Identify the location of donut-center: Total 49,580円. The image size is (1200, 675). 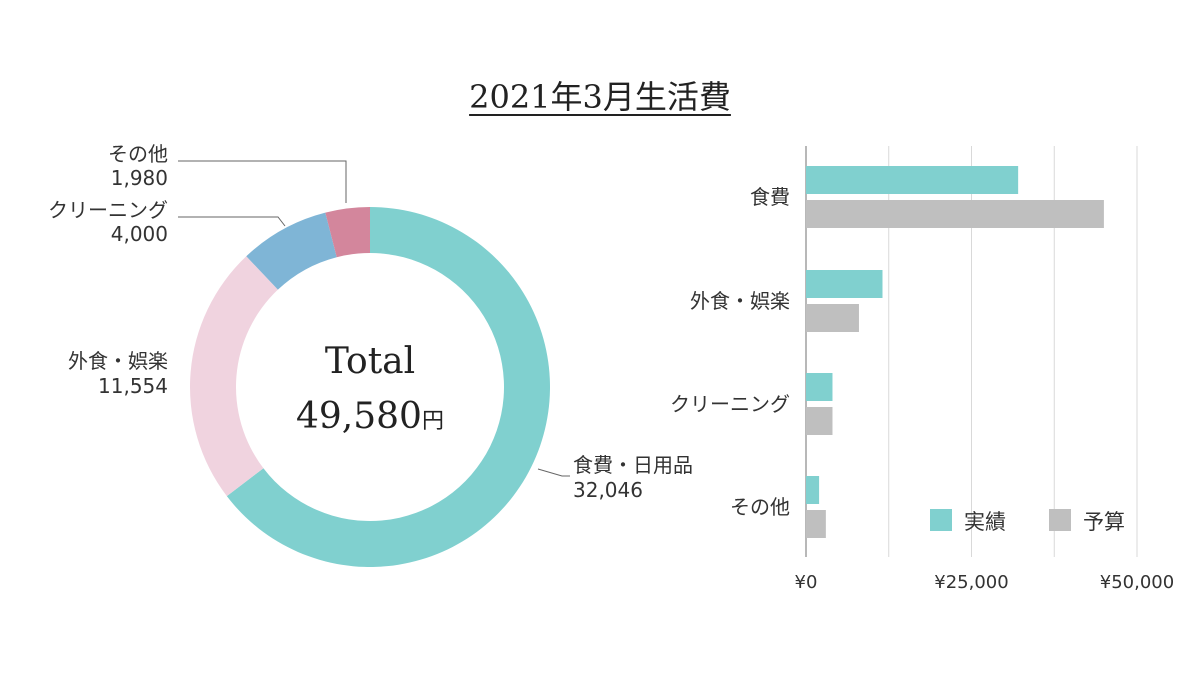
(370, 389).